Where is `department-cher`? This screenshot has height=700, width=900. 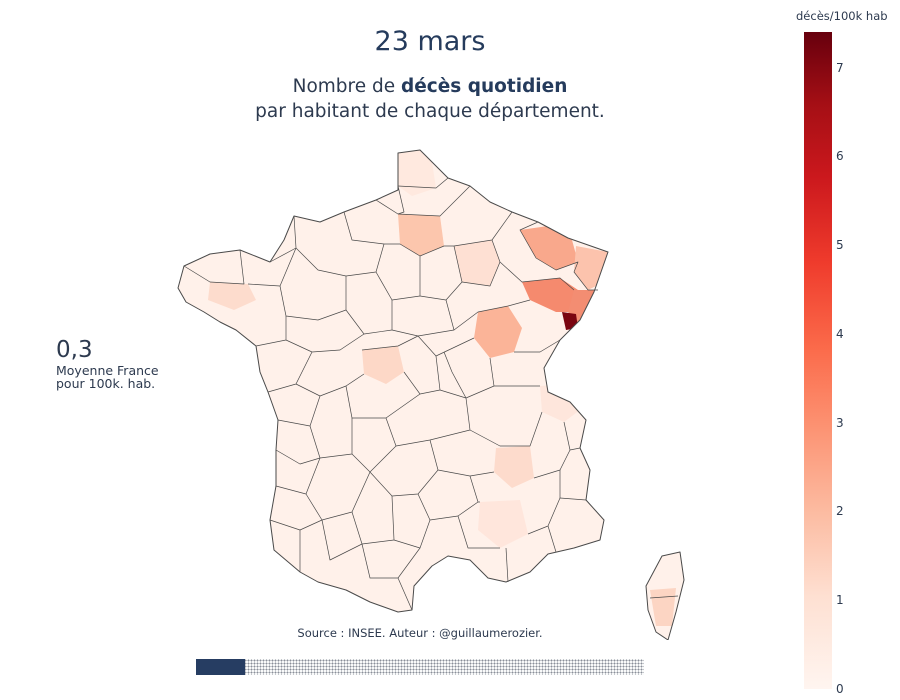 department-cher is located at coordinates (383, 365).